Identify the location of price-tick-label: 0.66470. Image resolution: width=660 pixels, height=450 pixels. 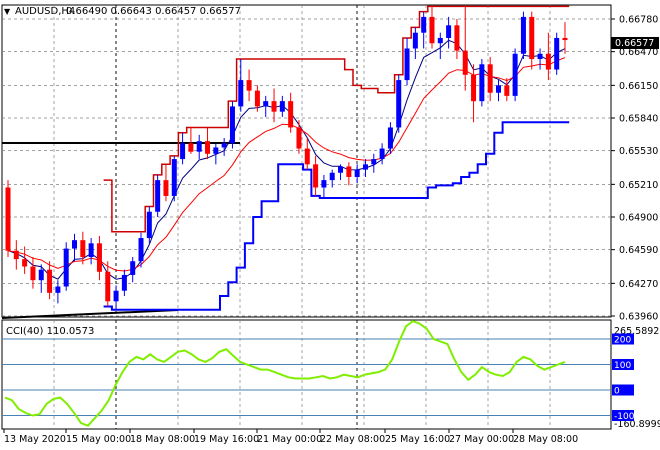
(638, 52).